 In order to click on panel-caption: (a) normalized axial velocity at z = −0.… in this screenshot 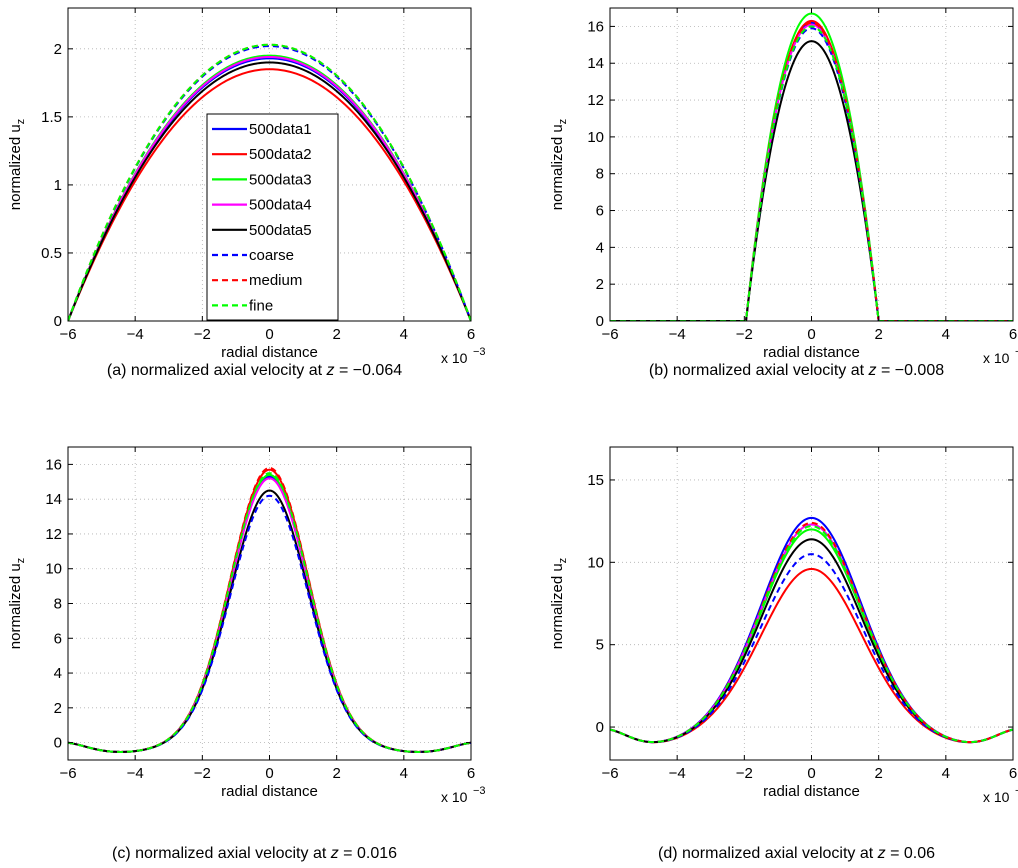, I will do `click(254, 370)`.